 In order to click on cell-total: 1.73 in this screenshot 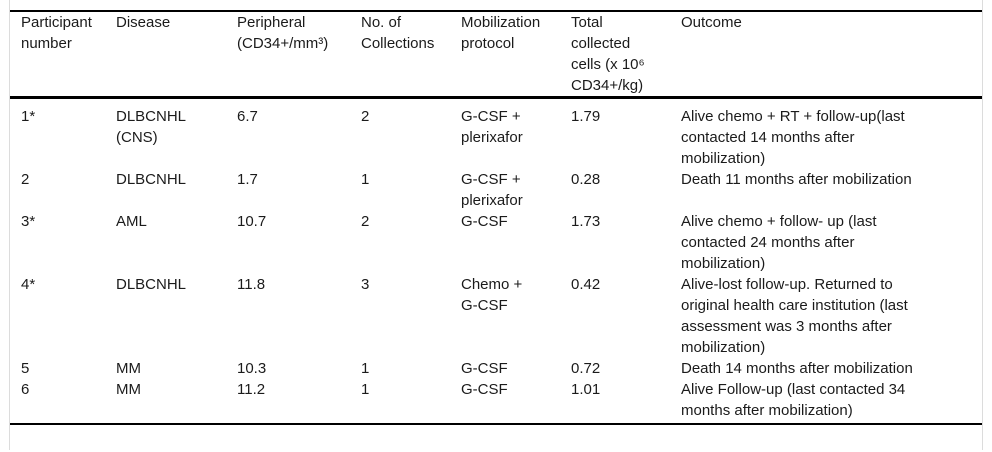, I will do `click(586, 221)`.